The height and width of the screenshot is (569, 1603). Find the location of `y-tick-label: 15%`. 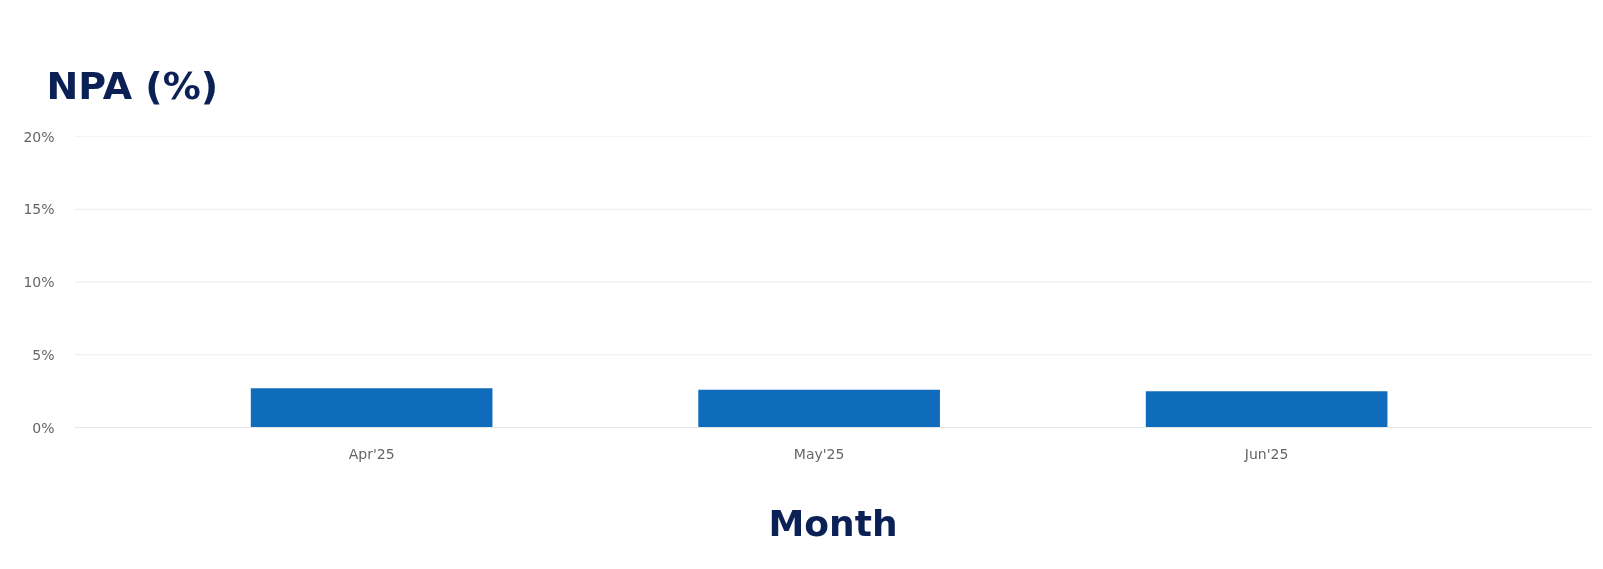

y-tick-label: 15% is located at coordinates (39, 209).